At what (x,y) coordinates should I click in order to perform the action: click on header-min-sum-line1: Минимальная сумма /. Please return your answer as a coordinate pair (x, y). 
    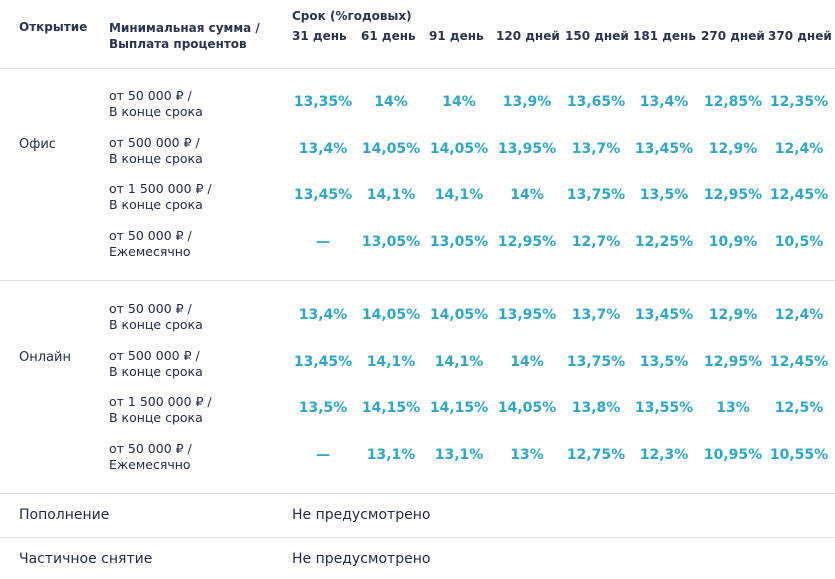
    Looking at the image, I should click on (184, 28).